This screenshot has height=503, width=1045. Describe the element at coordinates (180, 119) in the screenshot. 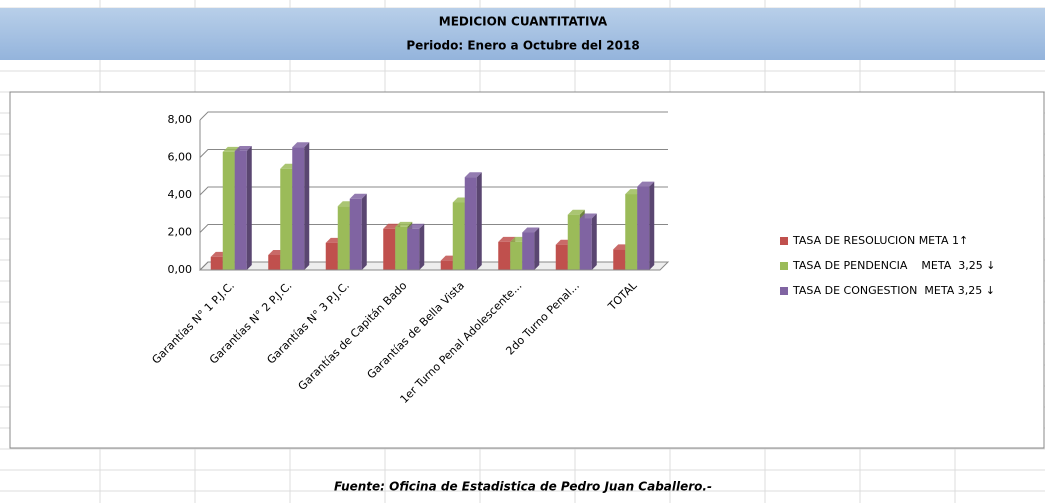

I see `y-tick-label: 8,00` at that location.